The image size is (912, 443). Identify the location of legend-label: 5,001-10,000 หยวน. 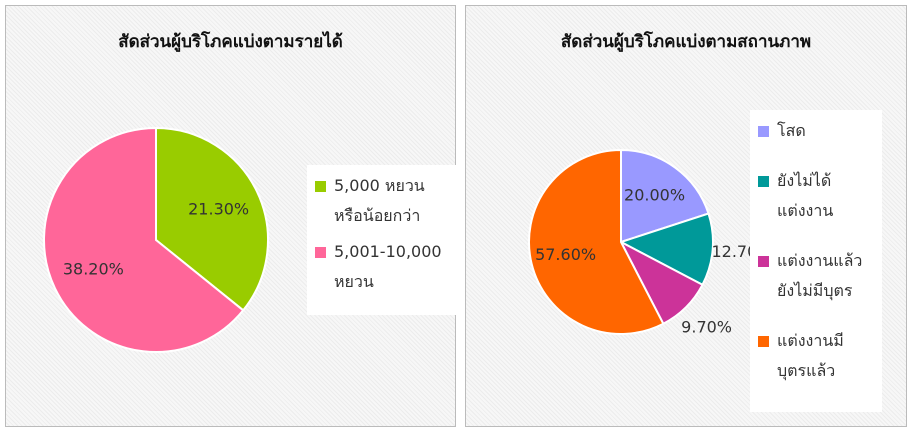
(388, 266).